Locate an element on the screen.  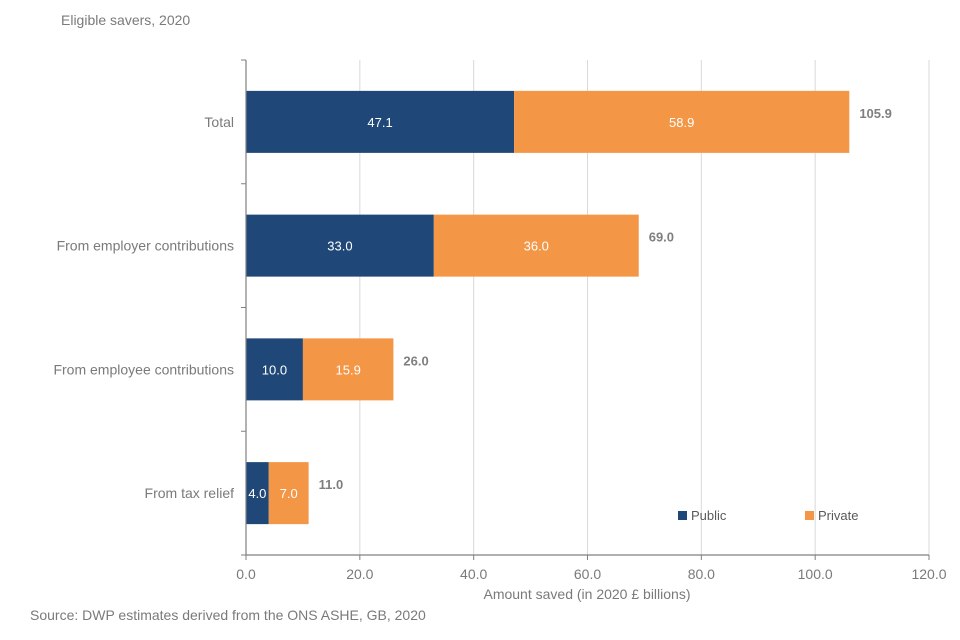
chart-subtitle: Eligible savers, 2020 is located at coordinates (126, 20).